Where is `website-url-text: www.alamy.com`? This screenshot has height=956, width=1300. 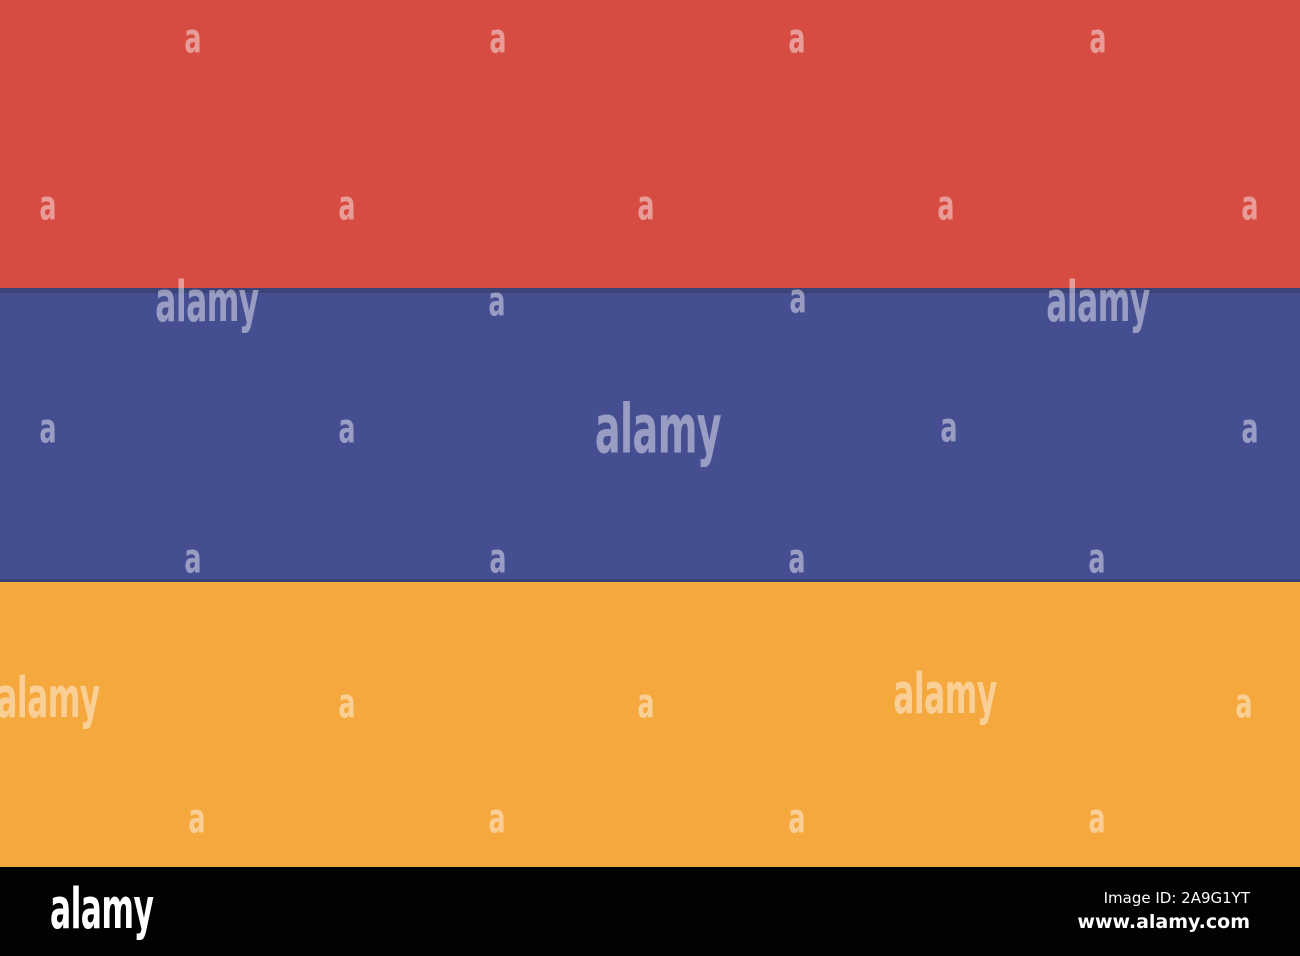
website-url-text: www.alamy.com is located at coordinates (1163, 921).